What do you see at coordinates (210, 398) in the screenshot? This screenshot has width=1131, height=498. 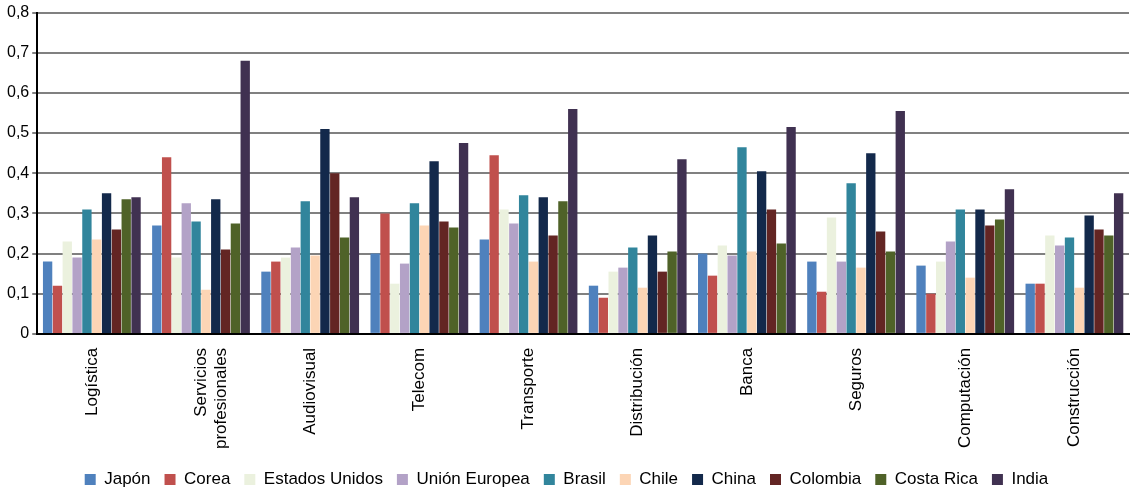 I see `x-tick-label: Servicios profesionales` at bounding box center [210, 398].